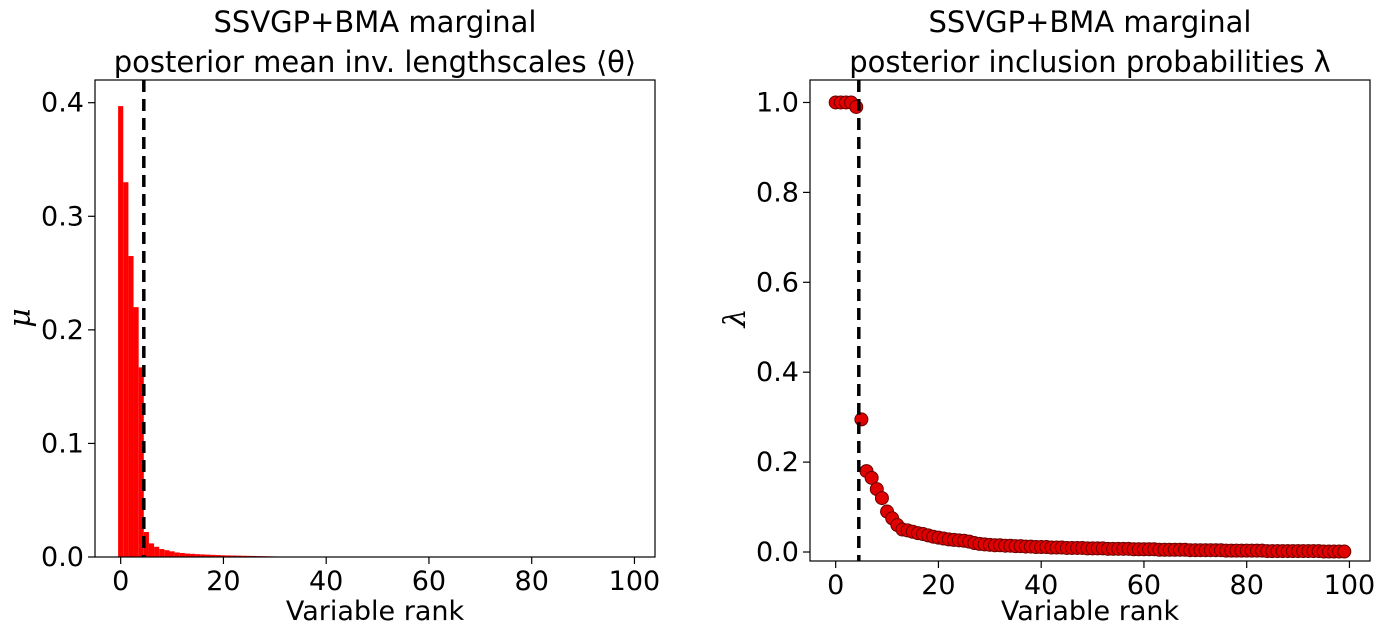  I want to click on left-chart-y-axis-label: μ, so click(20, 318).